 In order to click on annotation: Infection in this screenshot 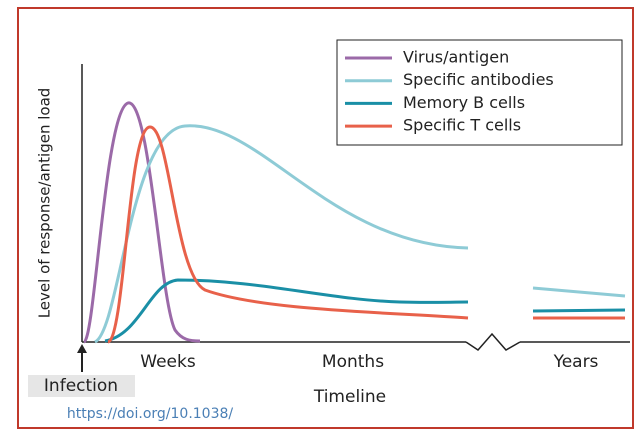, I will do `click(81, 386)`.